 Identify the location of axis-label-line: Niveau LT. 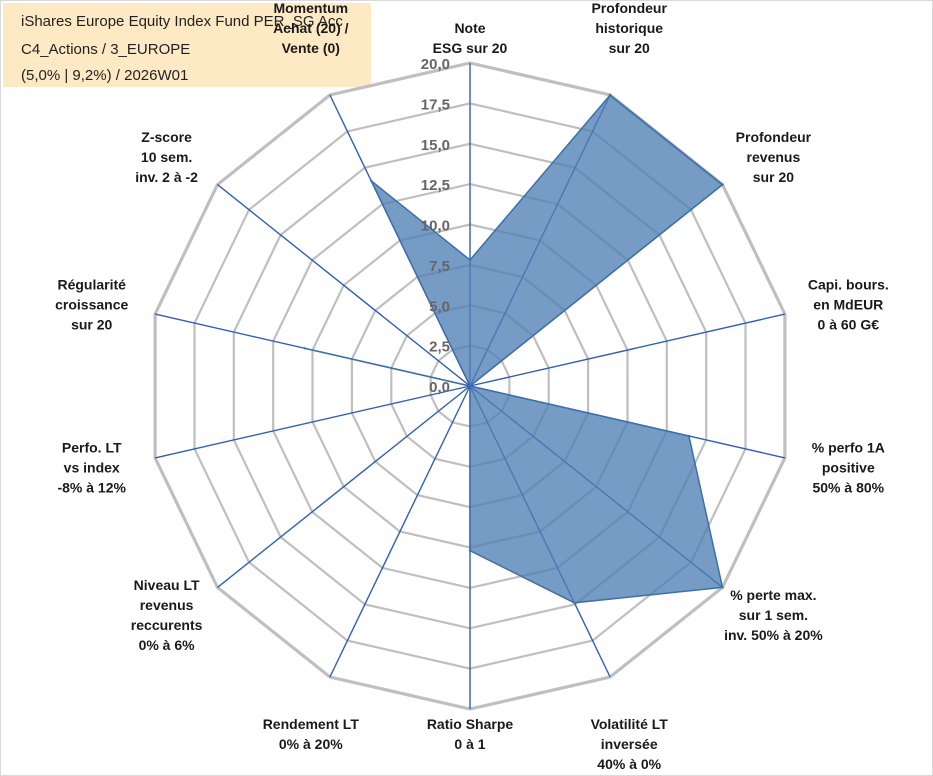
(167, 585).